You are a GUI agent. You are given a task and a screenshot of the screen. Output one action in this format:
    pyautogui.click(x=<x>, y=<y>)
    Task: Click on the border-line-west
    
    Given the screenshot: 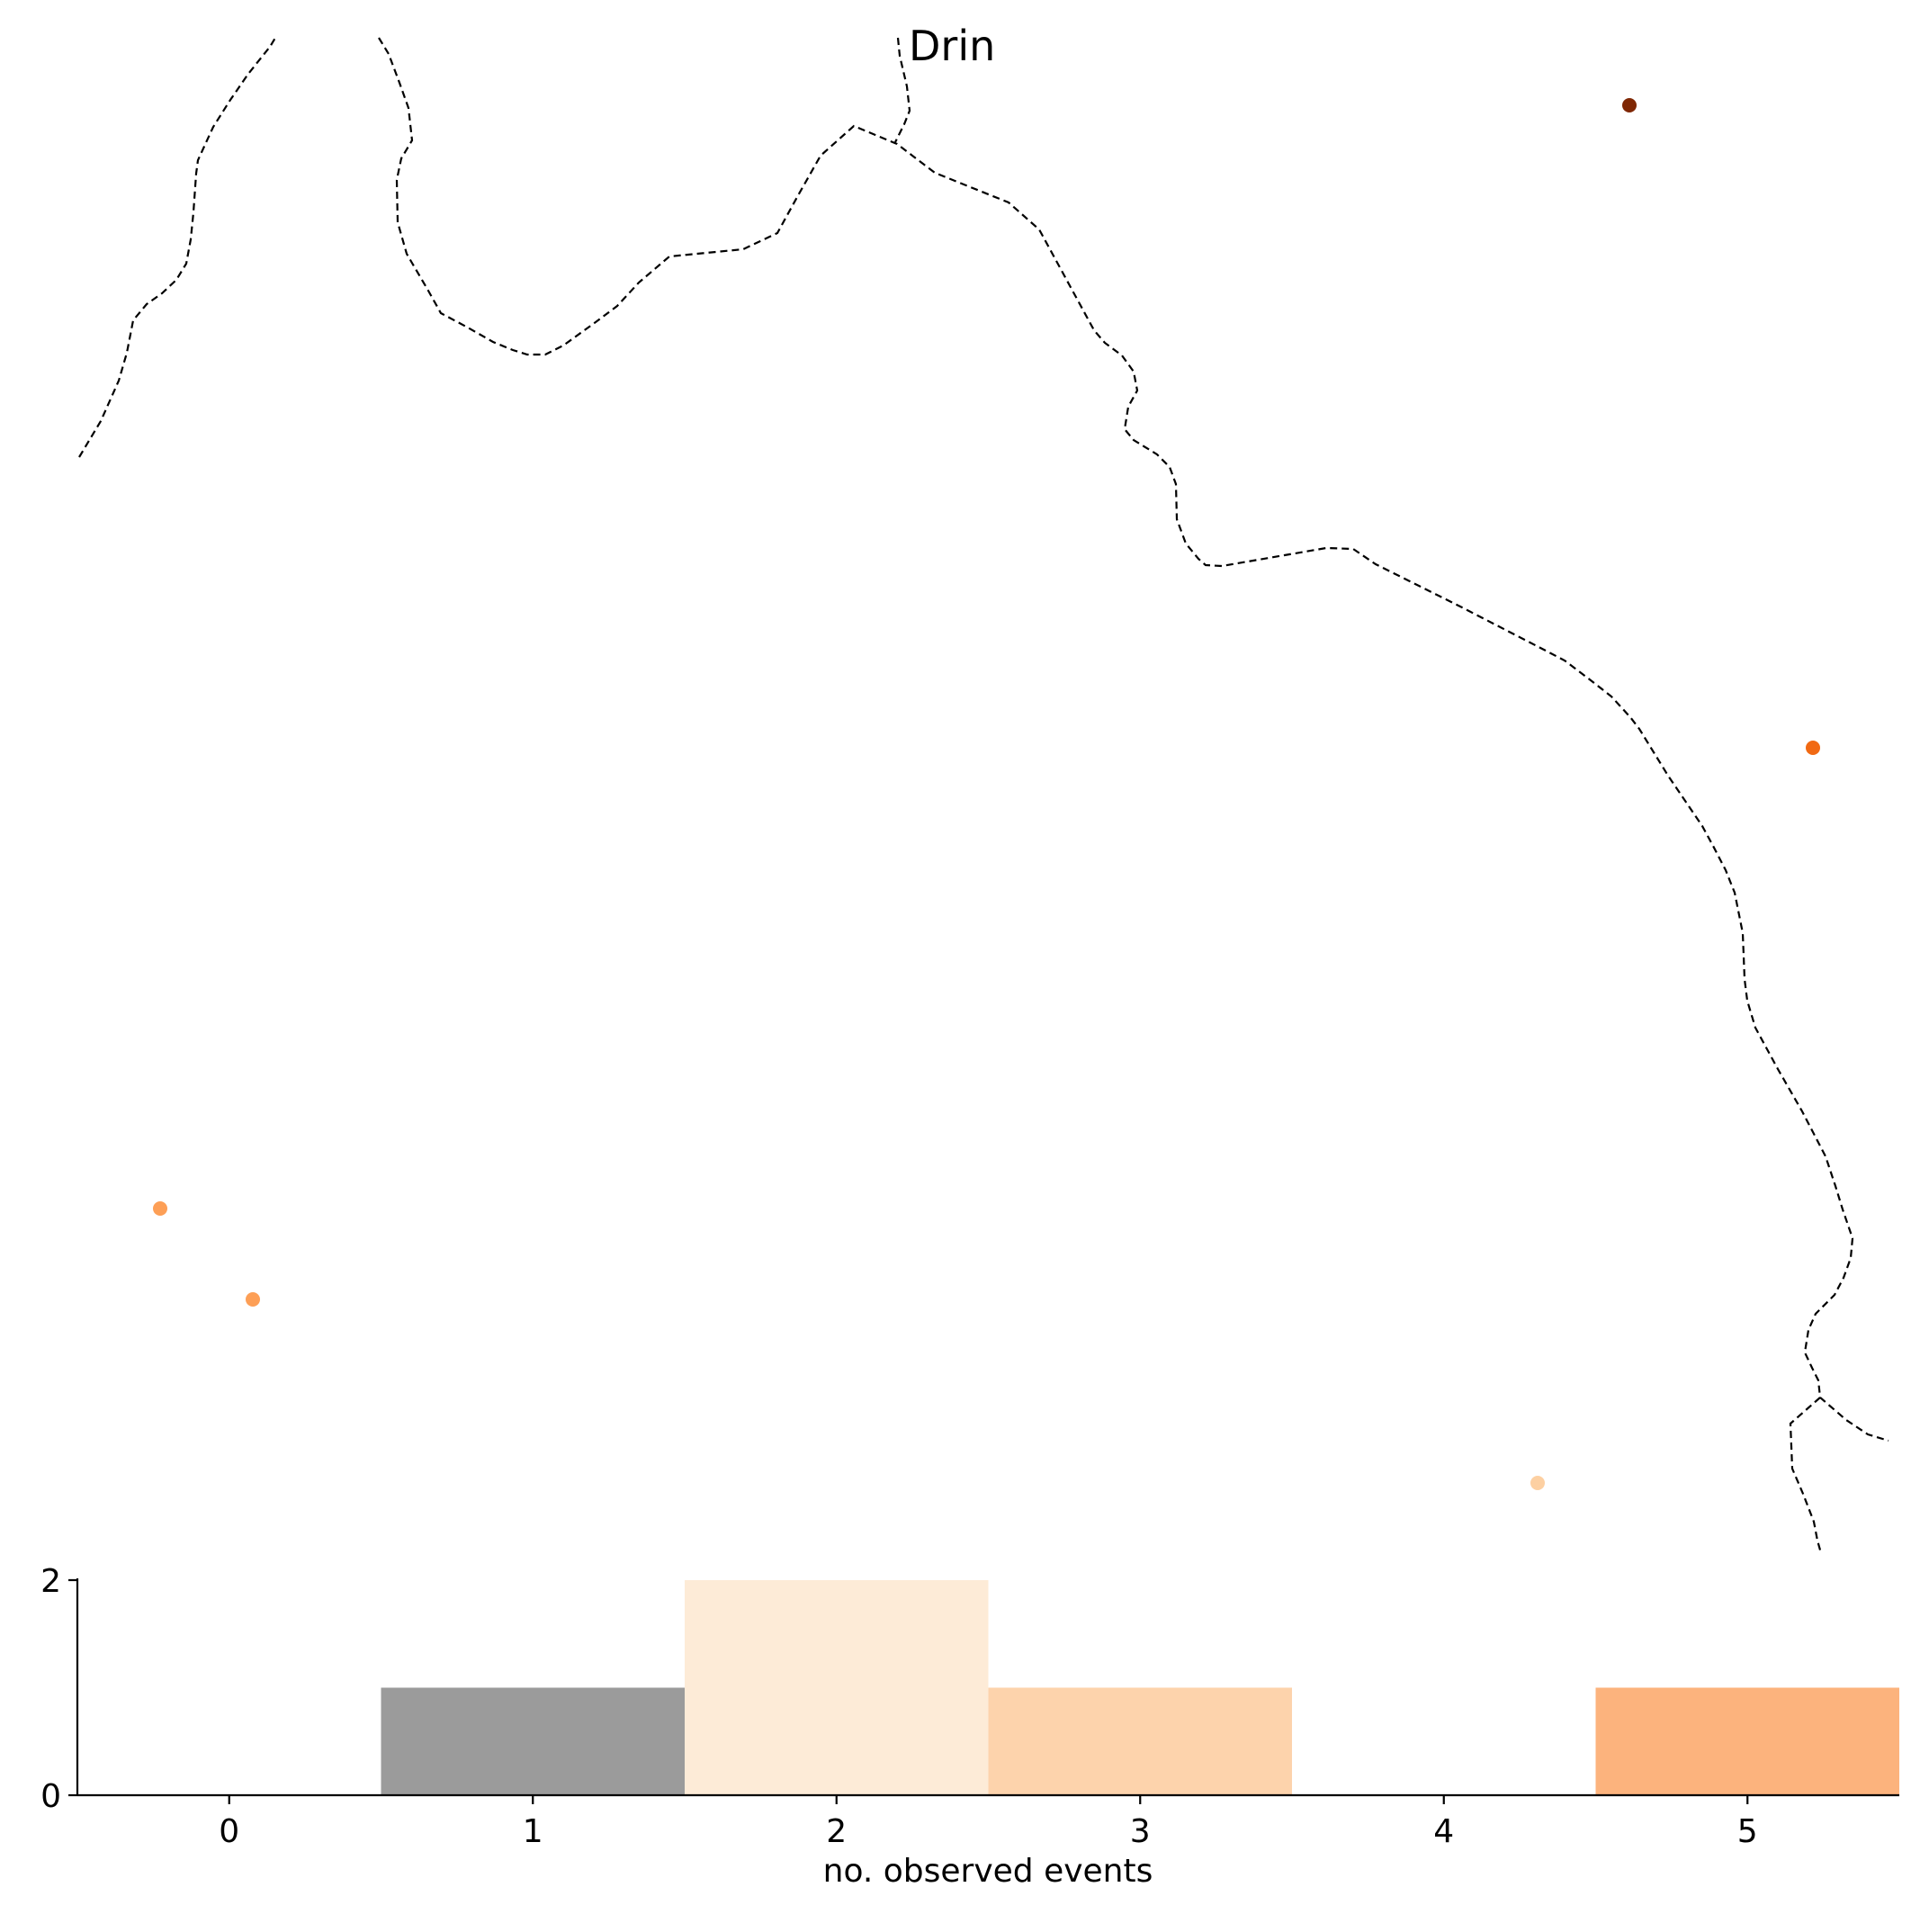 What is the action you would take?
    pyautogui.click(x=177, y=247)
    